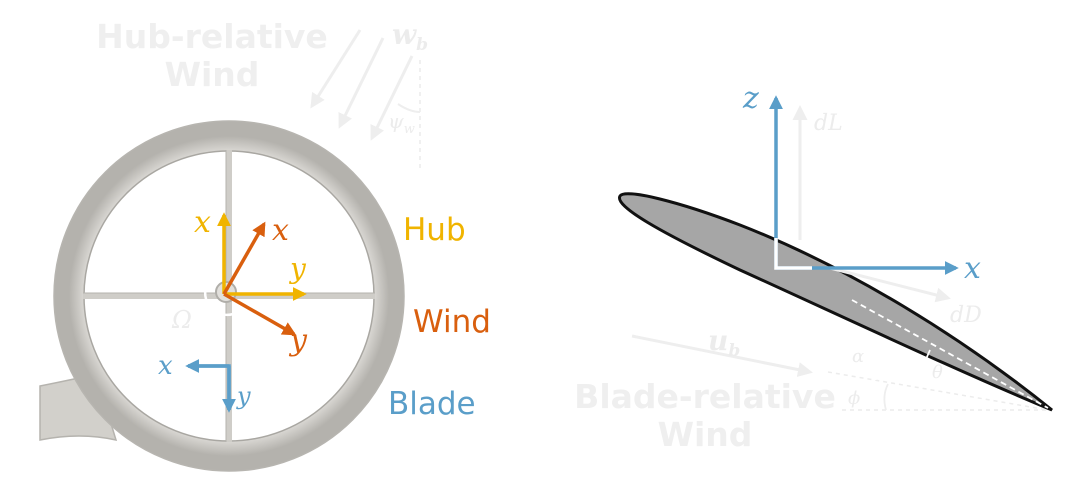 Image resolution: width=1080 pixels, height=480 pixels. What do you see at coordinates (890, 284) in the screenshot?
I see `dD-arrow` at bounding box center [890, 284].